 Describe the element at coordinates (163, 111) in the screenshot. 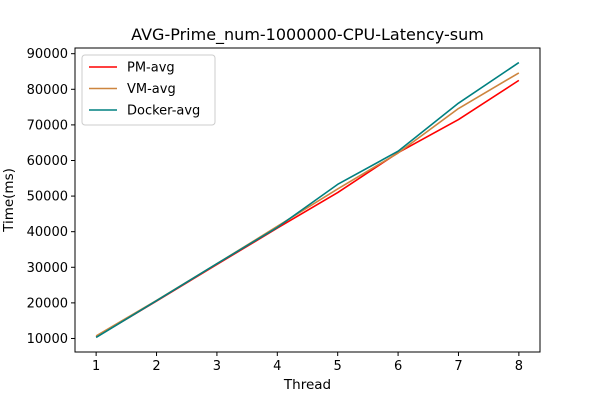

I see `legend-label-docker-avg: Docker-avg` at that location.